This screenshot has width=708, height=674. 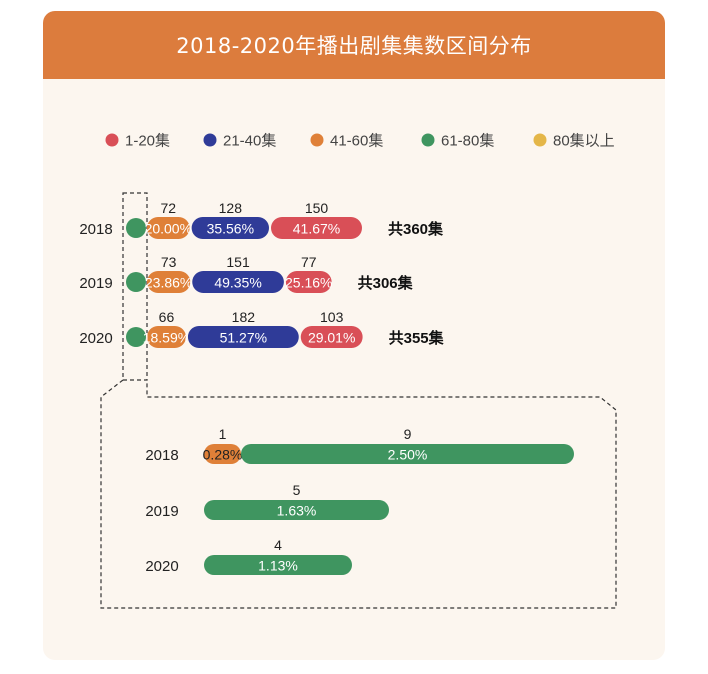 I want to click on percent-label-41-60-2019: 23.86%, so click(x=168, y=283).